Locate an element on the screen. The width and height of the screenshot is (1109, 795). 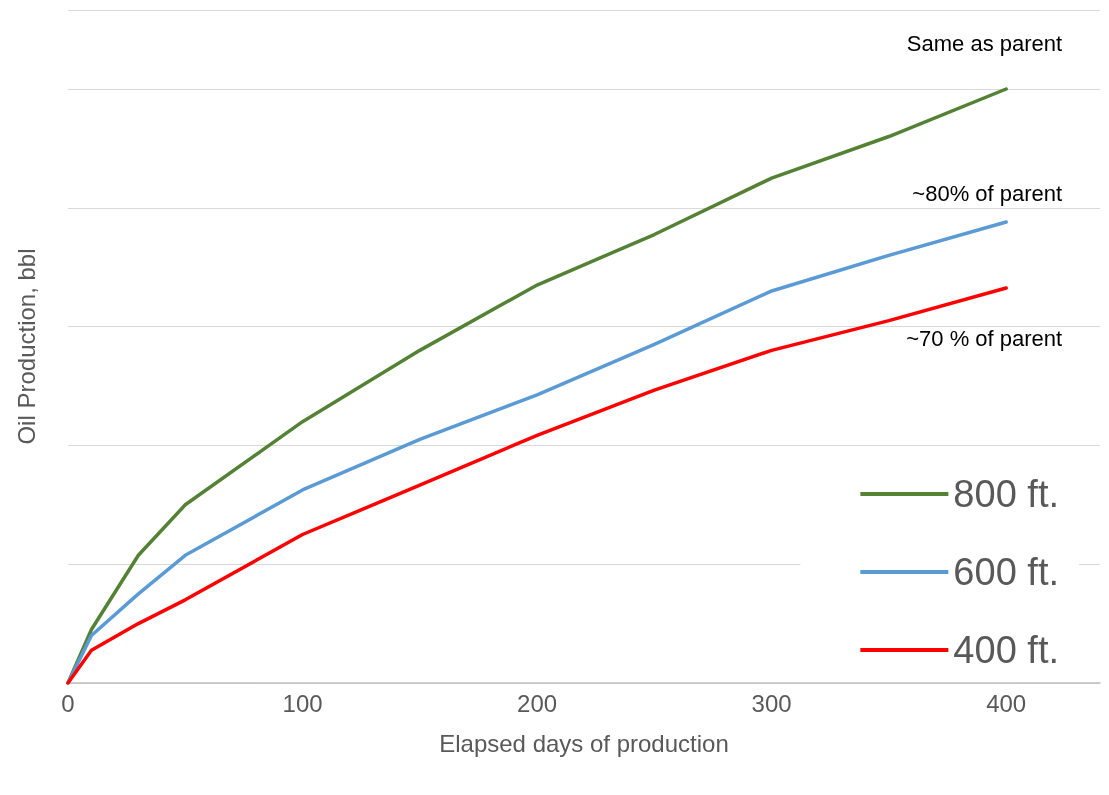
annotation: ~70 % of parent is located at coordinates (984, 339).